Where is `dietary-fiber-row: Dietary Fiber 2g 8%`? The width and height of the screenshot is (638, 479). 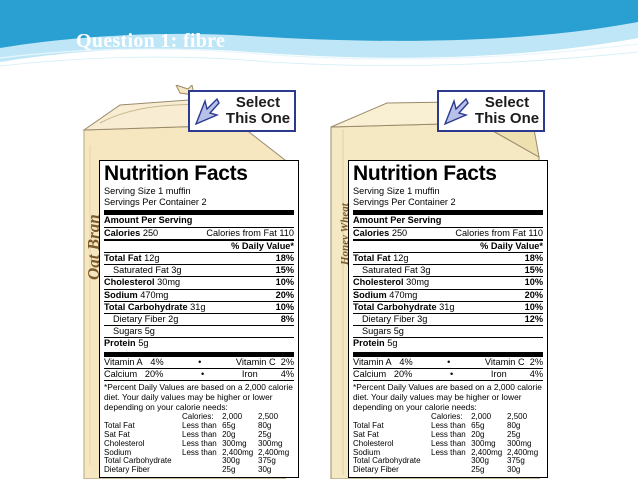
dietary-fiber-row: Dietary Fiber 2g 8% is located at coordinates (199, 319).